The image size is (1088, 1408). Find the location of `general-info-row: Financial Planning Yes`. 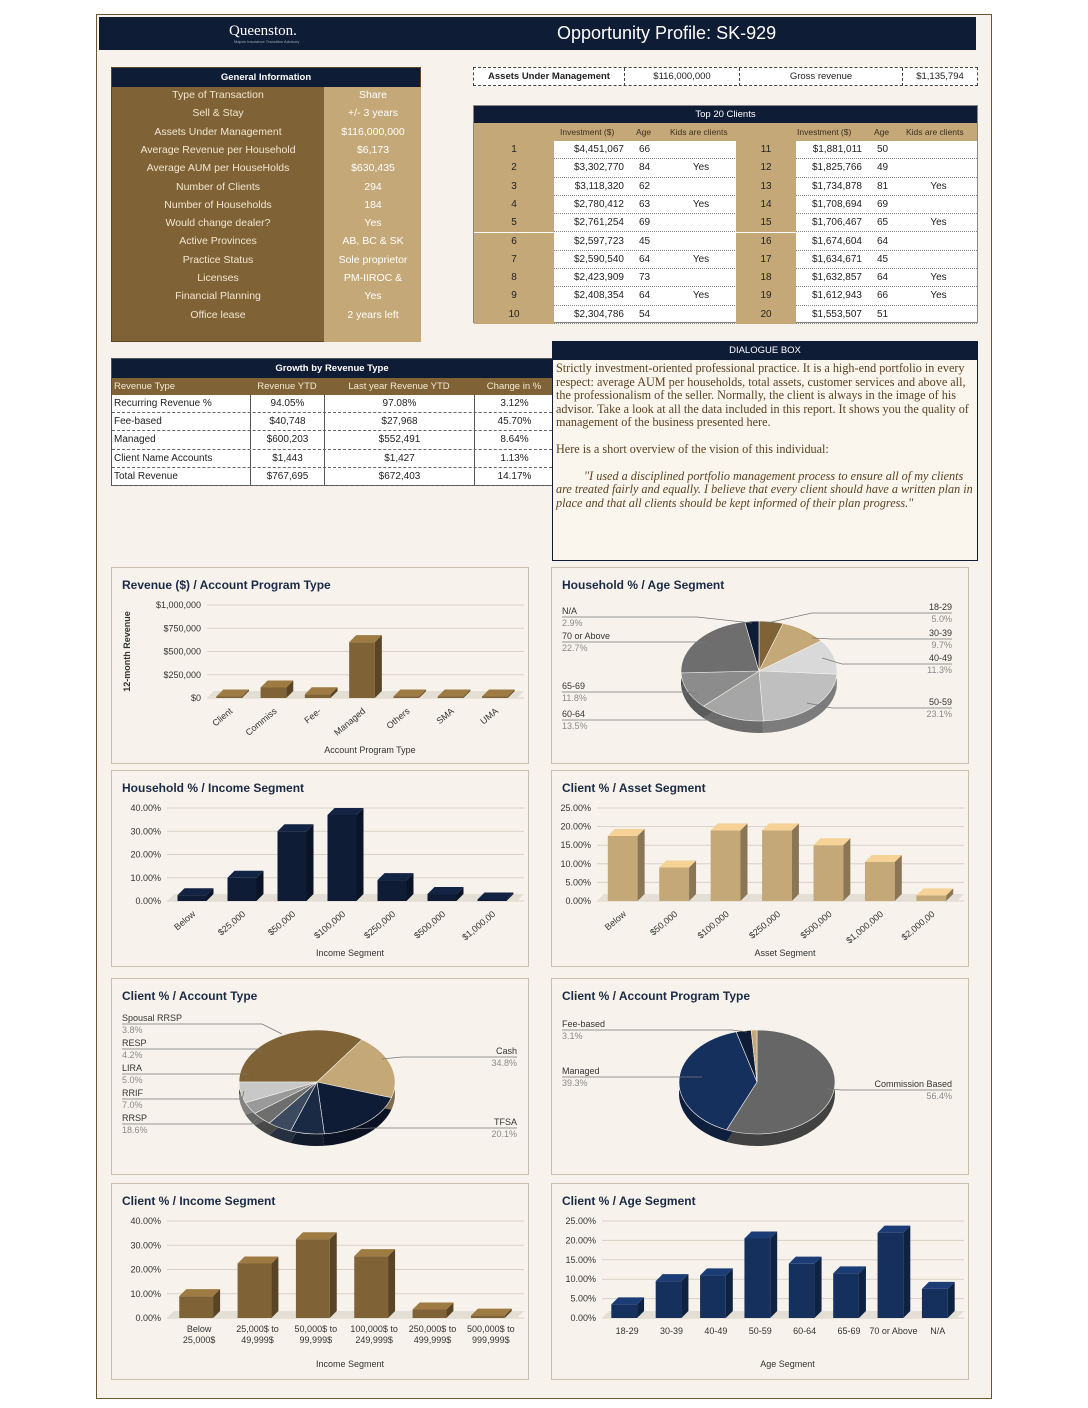

general-info-row: Financial Planning Yes is located at coordinates (267, 297).